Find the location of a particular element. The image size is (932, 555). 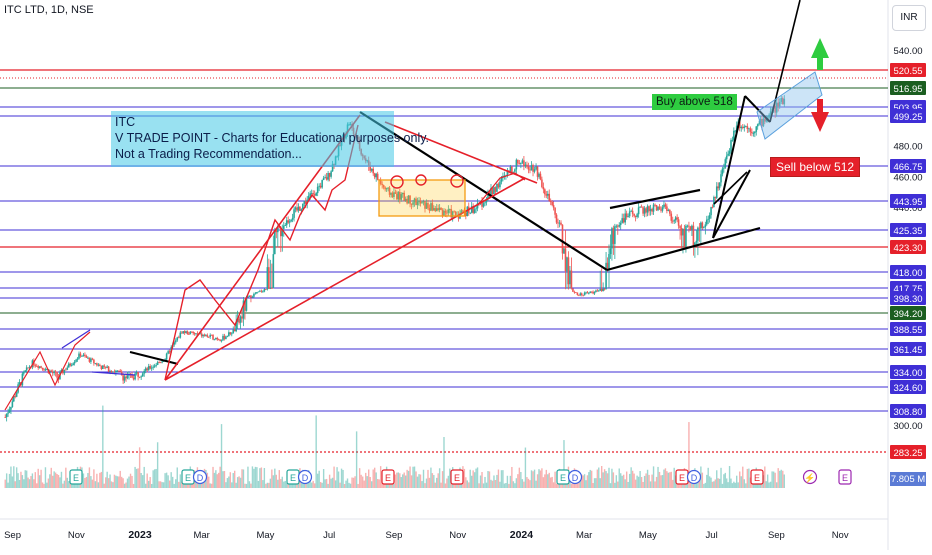

price-level-badge is located at coordinates (908, 272).